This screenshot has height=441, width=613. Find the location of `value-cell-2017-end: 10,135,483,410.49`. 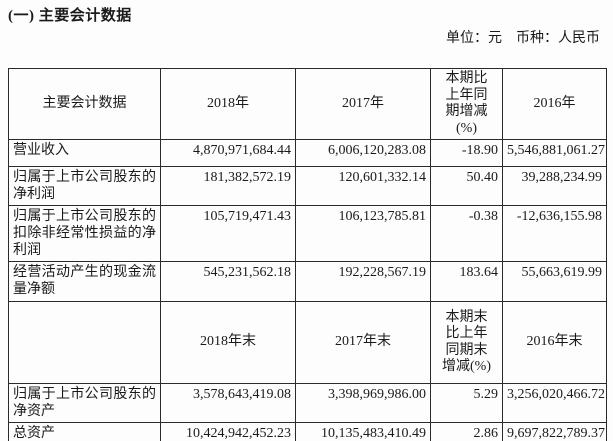

value-cell-2017-end: 10,135,483,410.49 is located at coordinates (363, 431).